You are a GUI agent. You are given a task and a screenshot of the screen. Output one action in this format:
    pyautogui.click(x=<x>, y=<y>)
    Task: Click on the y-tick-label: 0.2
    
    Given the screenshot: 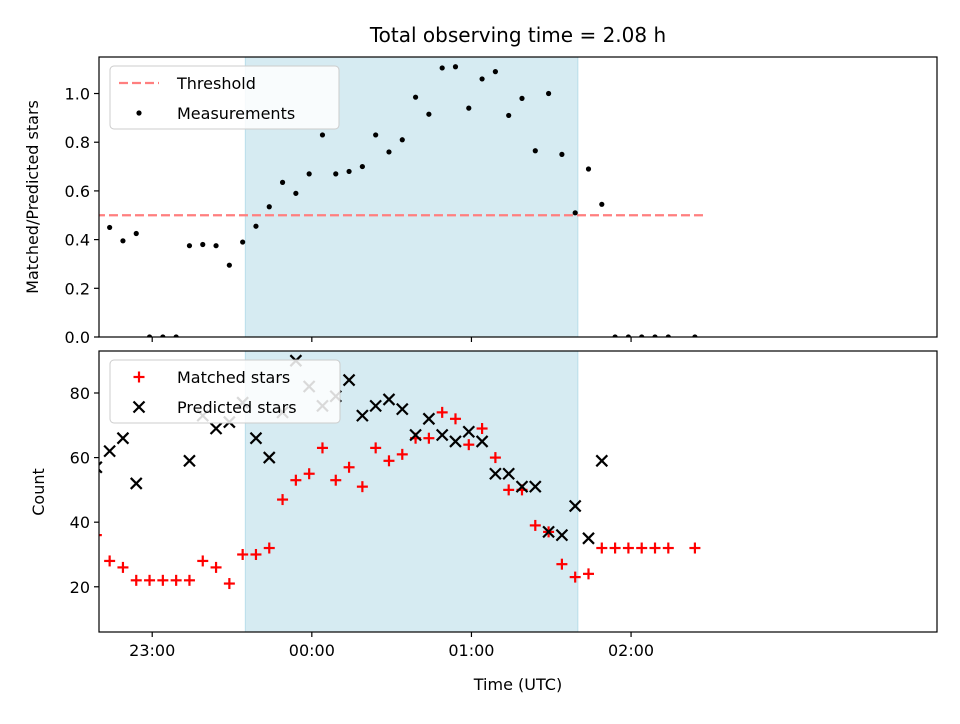 What is the action you would take?
    pyautogui.click(x=77, y=288)
    